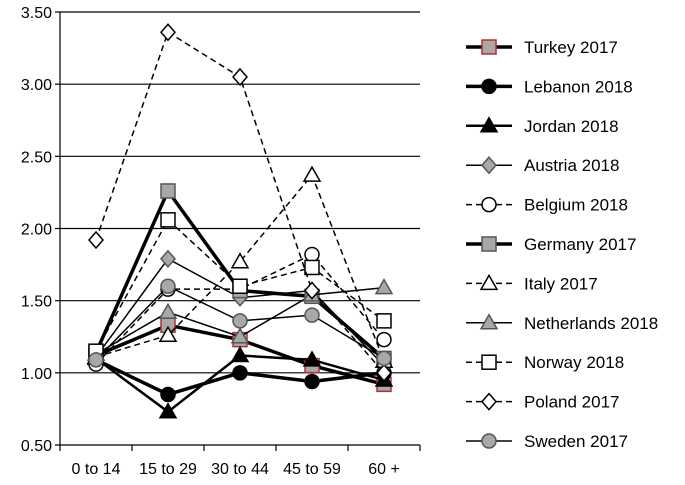 The image size is (685, 485). I want to click on legend-entry-0: Turkey 2017, so click(542, 47).